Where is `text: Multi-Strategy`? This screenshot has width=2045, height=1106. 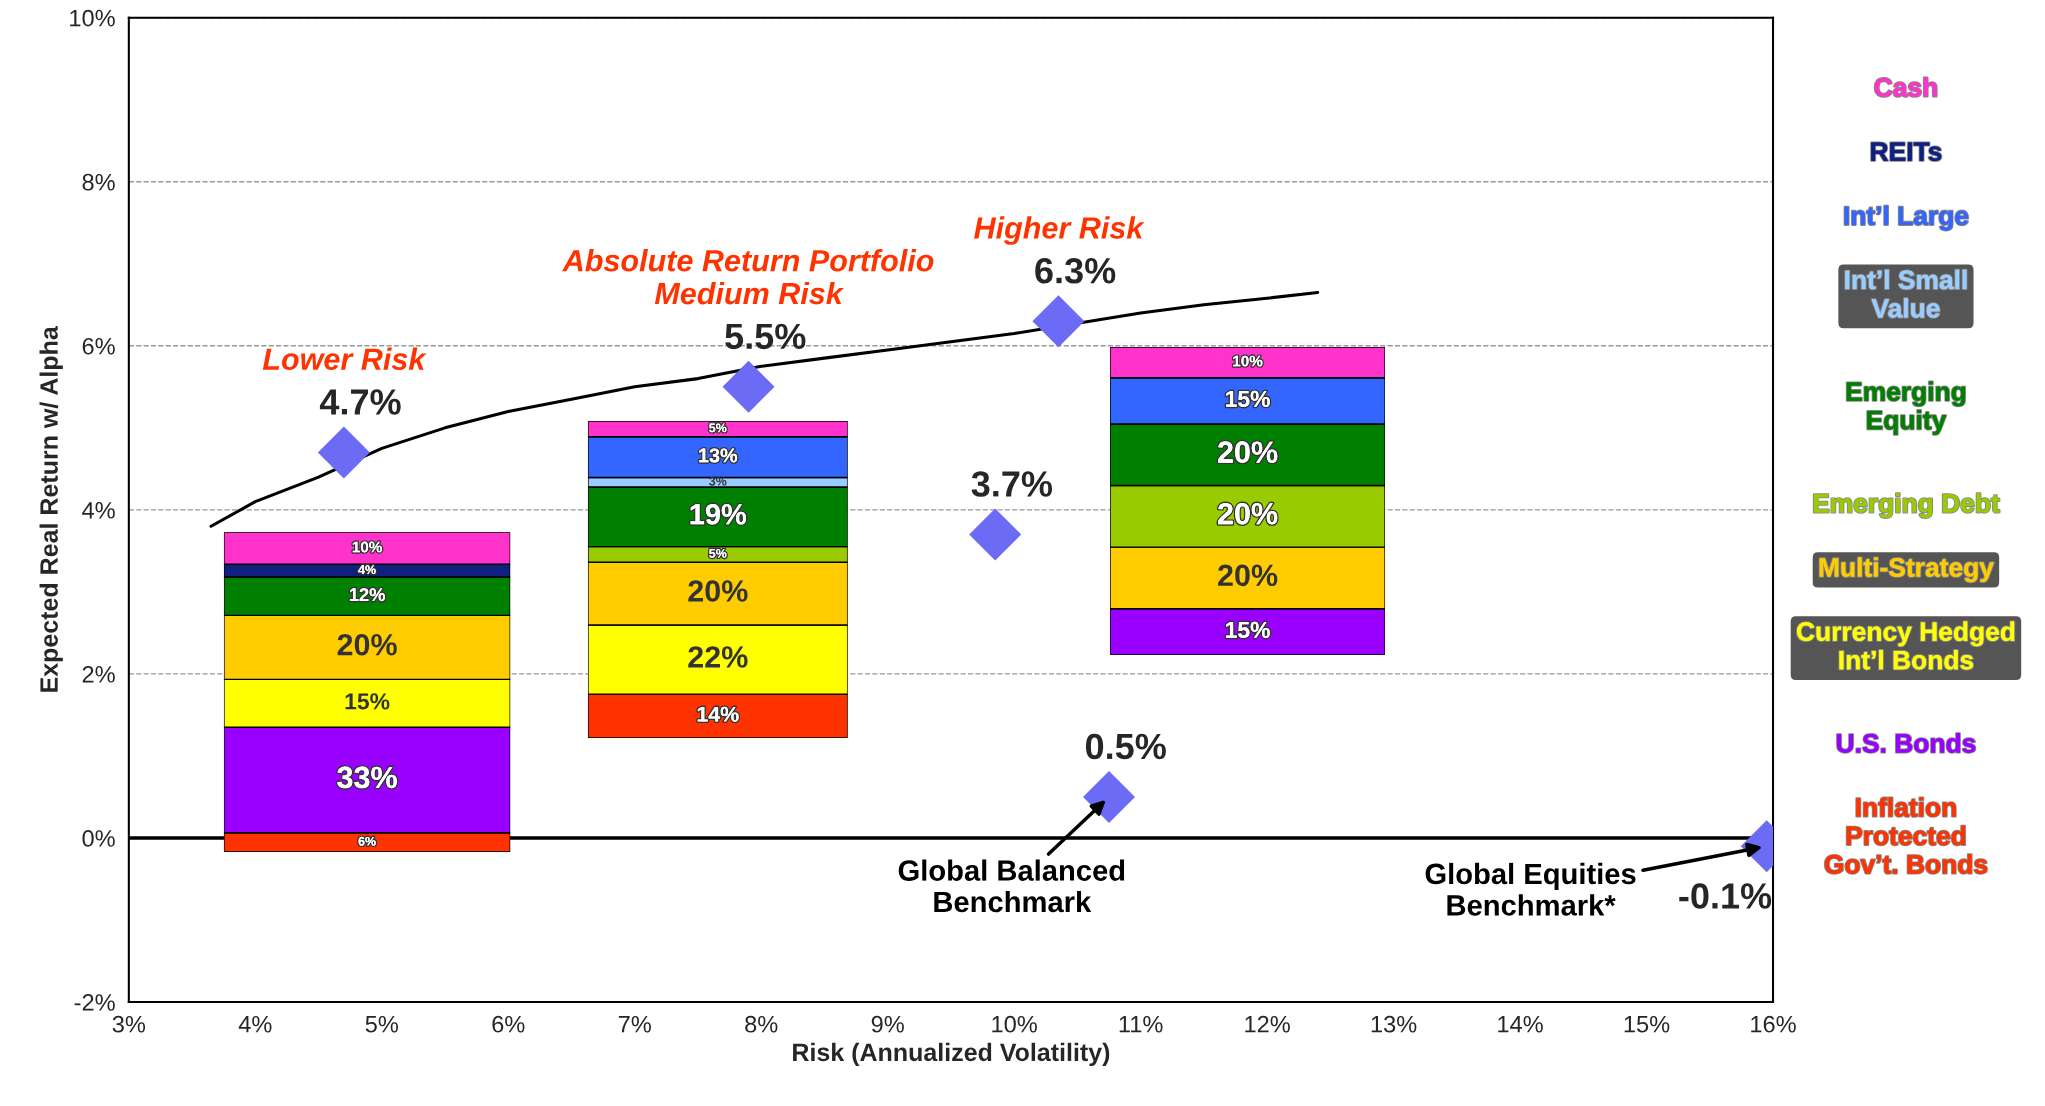 text: Multi-Strategy is located at coordinates (1906, 570).